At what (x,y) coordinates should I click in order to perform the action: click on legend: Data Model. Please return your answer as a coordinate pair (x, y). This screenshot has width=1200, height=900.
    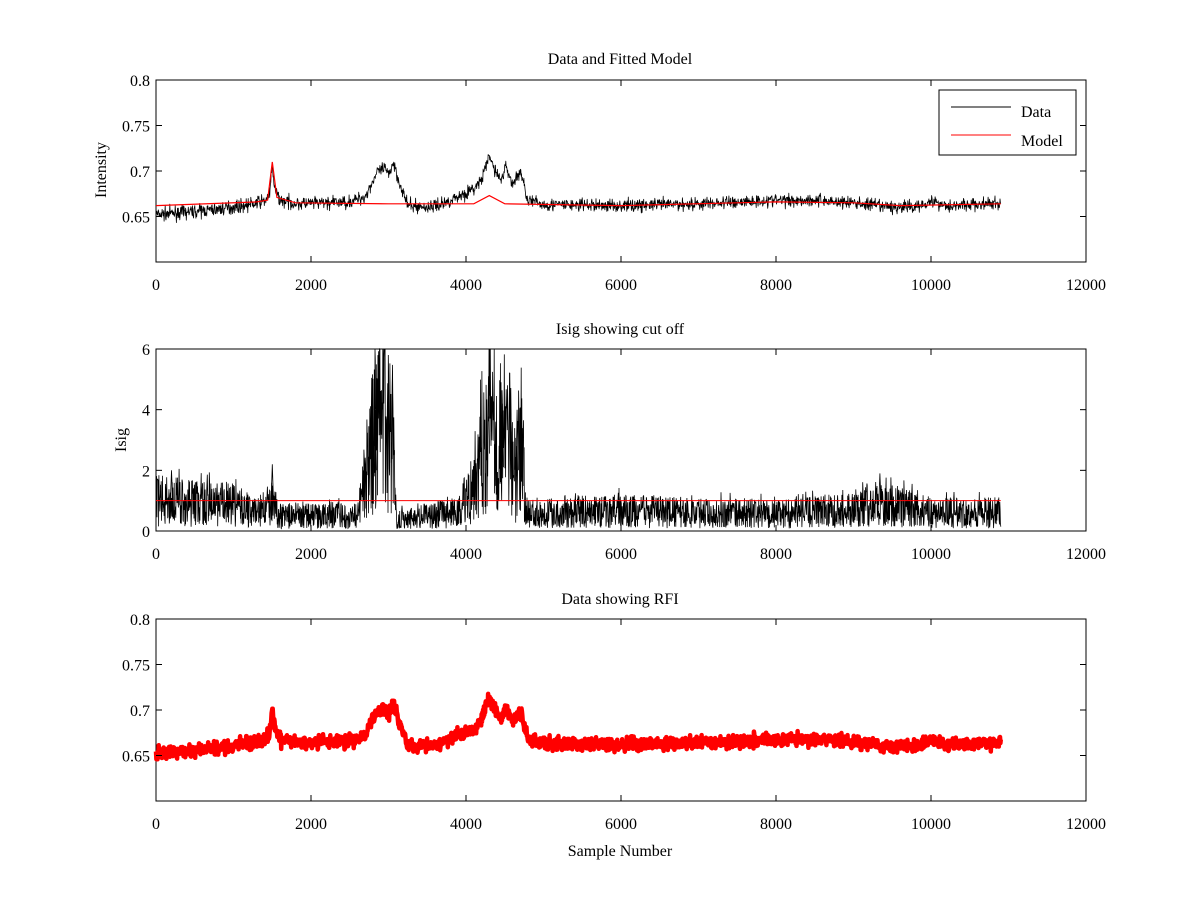
    Looking at the image, I should click on (1007, 122).